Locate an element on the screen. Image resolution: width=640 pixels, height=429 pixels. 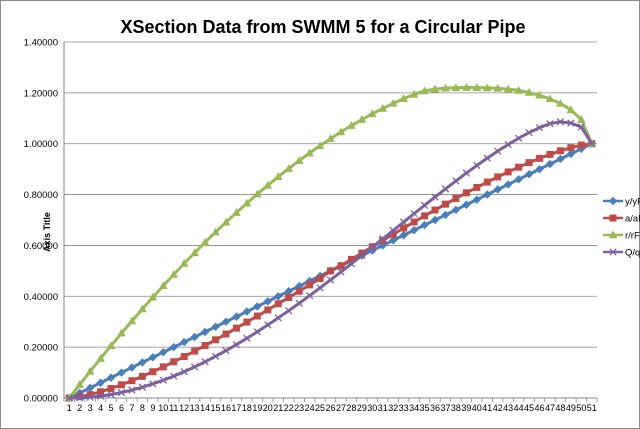
x-tick-label: 31 is located at coordinates (383, 408).